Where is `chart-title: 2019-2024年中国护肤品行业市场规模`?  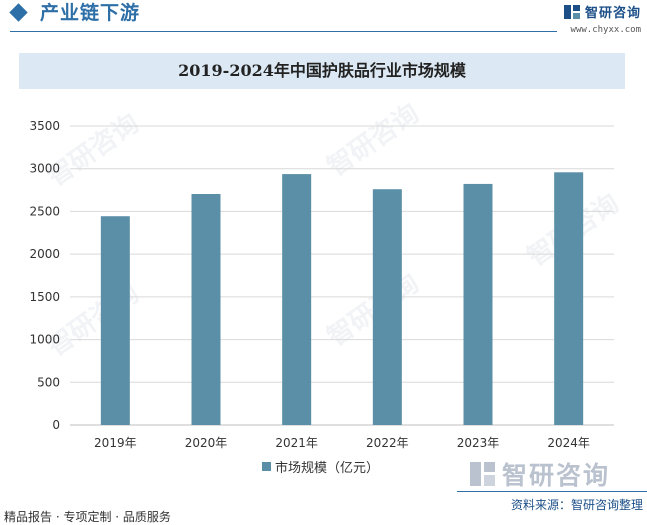
chart-title: 2019-2024年中国护肤品行业市场规模 is located at coordinates (322, 70).